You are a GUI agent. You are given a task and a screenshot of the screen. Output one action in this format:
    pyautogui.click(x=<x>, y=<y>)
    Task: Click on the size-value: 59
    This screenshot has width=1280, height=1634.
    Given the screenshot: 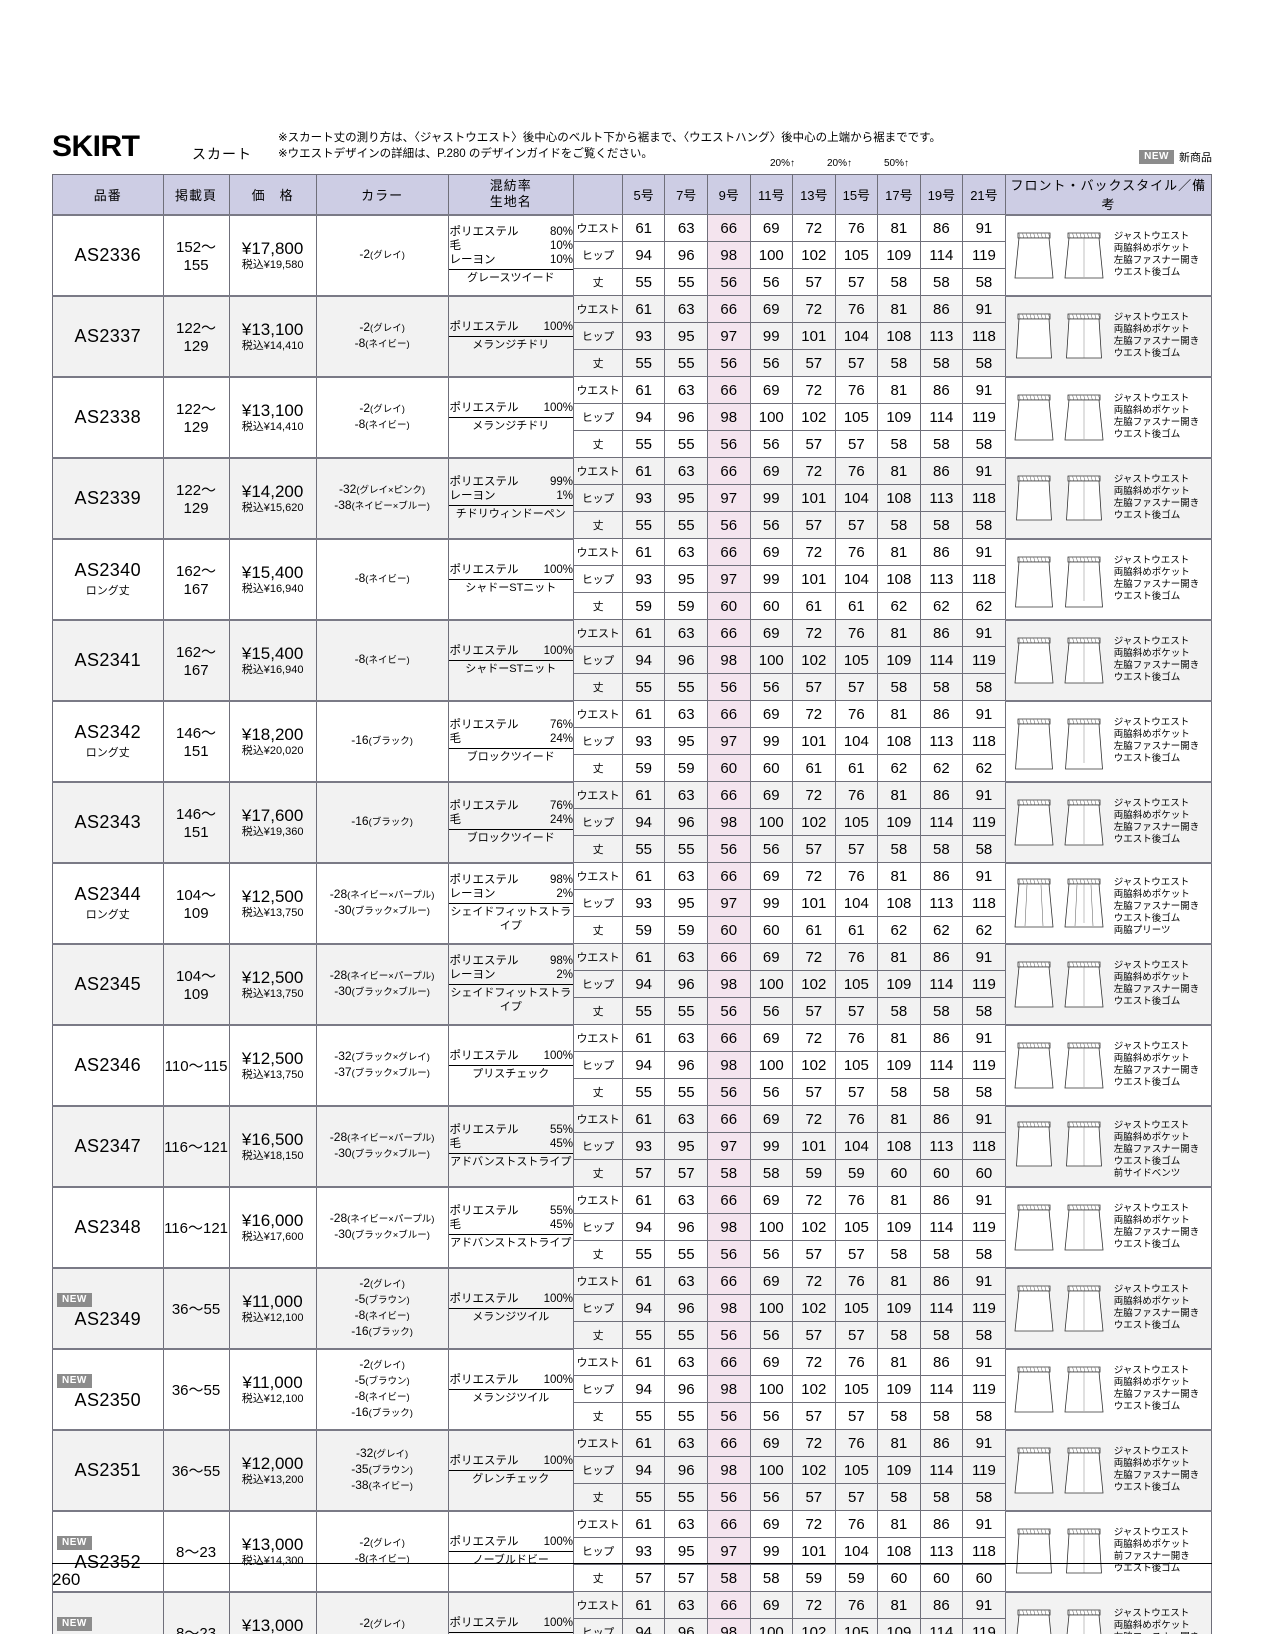 What is the action you would take?
    pyautogui.click(x=814, y=1173)
    